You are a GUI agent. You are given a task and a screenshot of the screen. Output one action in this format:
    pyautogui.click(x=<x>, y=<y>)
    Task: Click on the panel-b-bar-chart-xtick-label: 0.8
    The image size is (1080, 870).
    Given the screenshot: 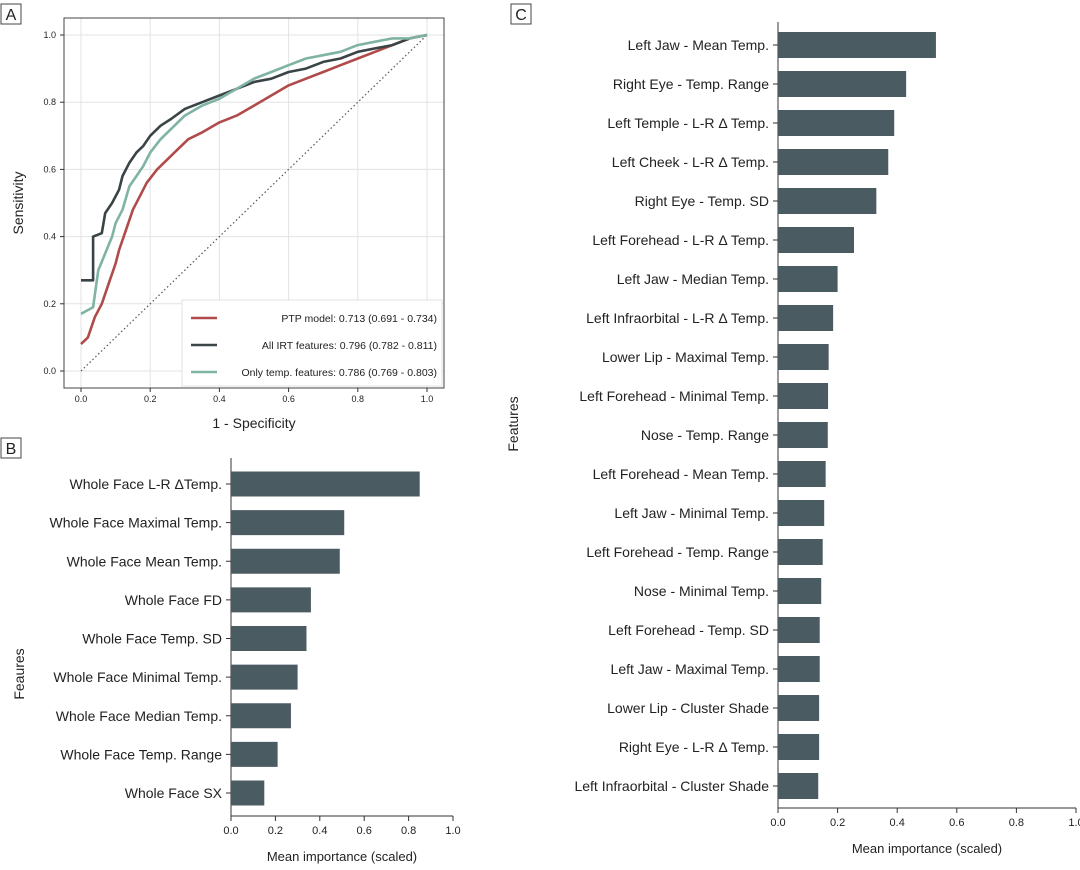 What is the action you would take?
    pyautogui.click(x=408, y=831)
    